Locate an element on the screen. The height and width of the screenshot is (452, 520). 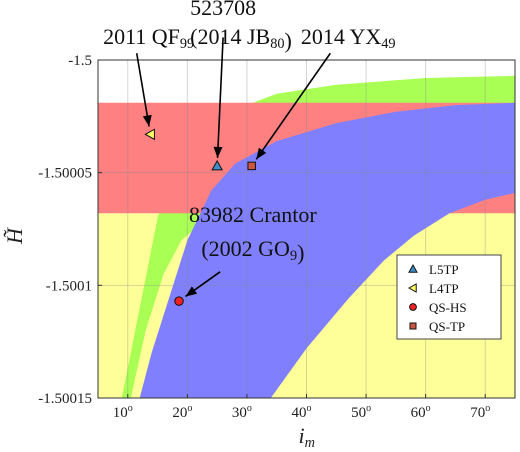
x-tick-label: 60o is located at coordinates (421, 412).